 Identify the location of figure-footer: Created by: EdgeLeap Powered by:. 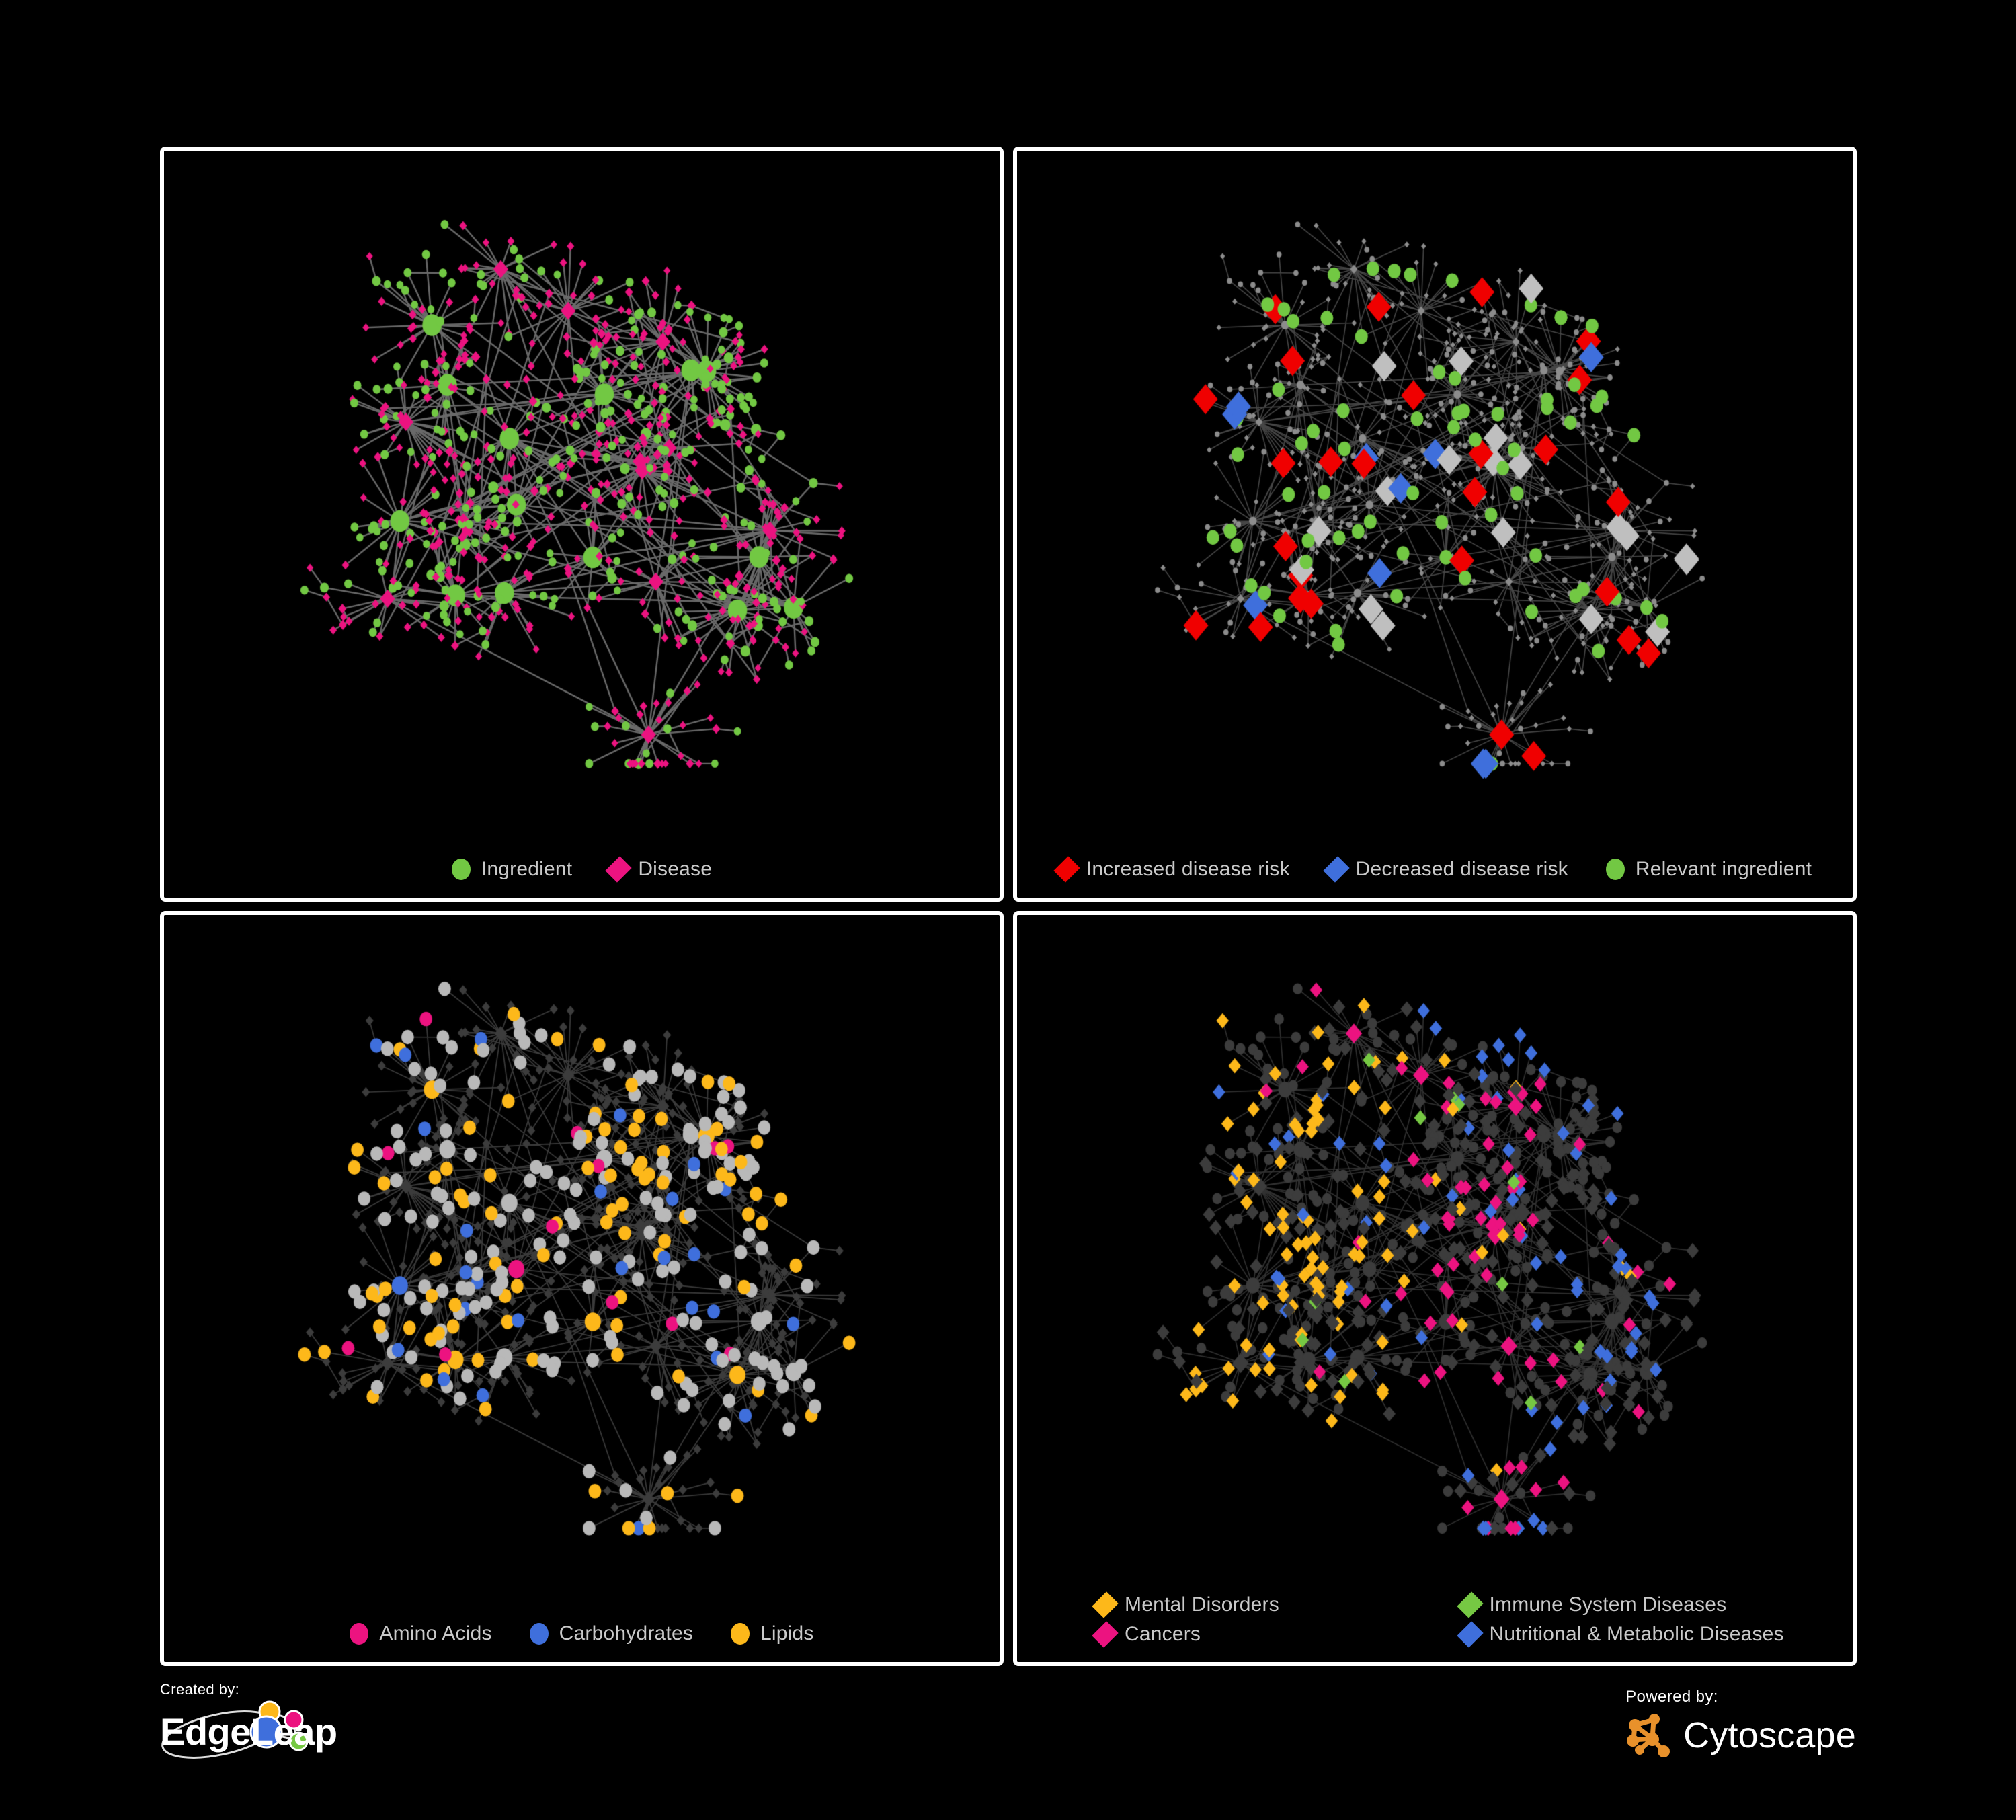
(1008, 1741).